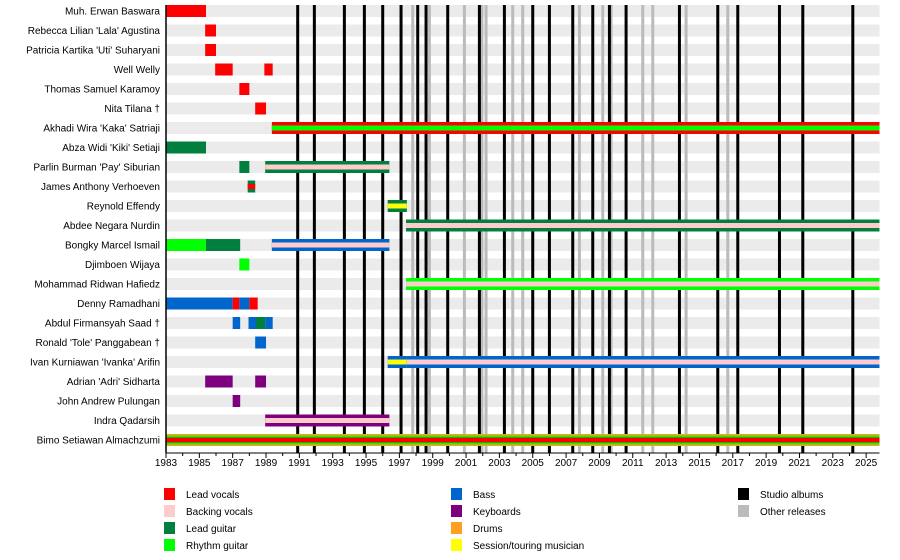  I want to click on legend-swatch-rhythm-guitar, so click(169, 545).